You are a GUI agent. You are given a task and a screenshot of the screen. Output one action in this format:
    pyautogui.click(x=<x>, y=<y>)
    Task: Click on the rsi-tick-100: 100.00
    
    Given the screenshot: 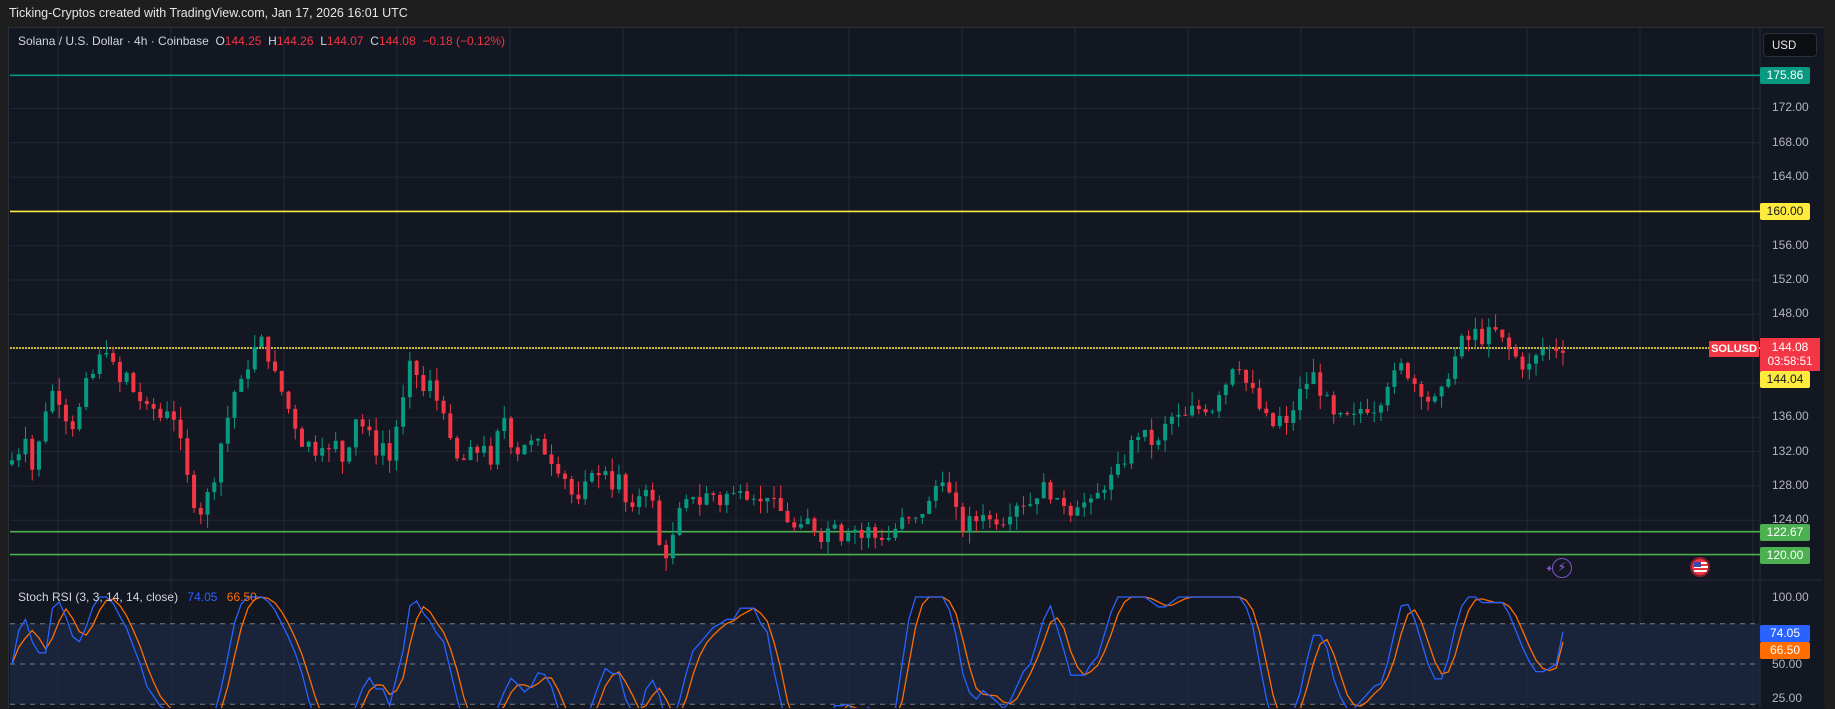 What is the action you would take?
    pyautogui.click(x=1790, y=597)
    